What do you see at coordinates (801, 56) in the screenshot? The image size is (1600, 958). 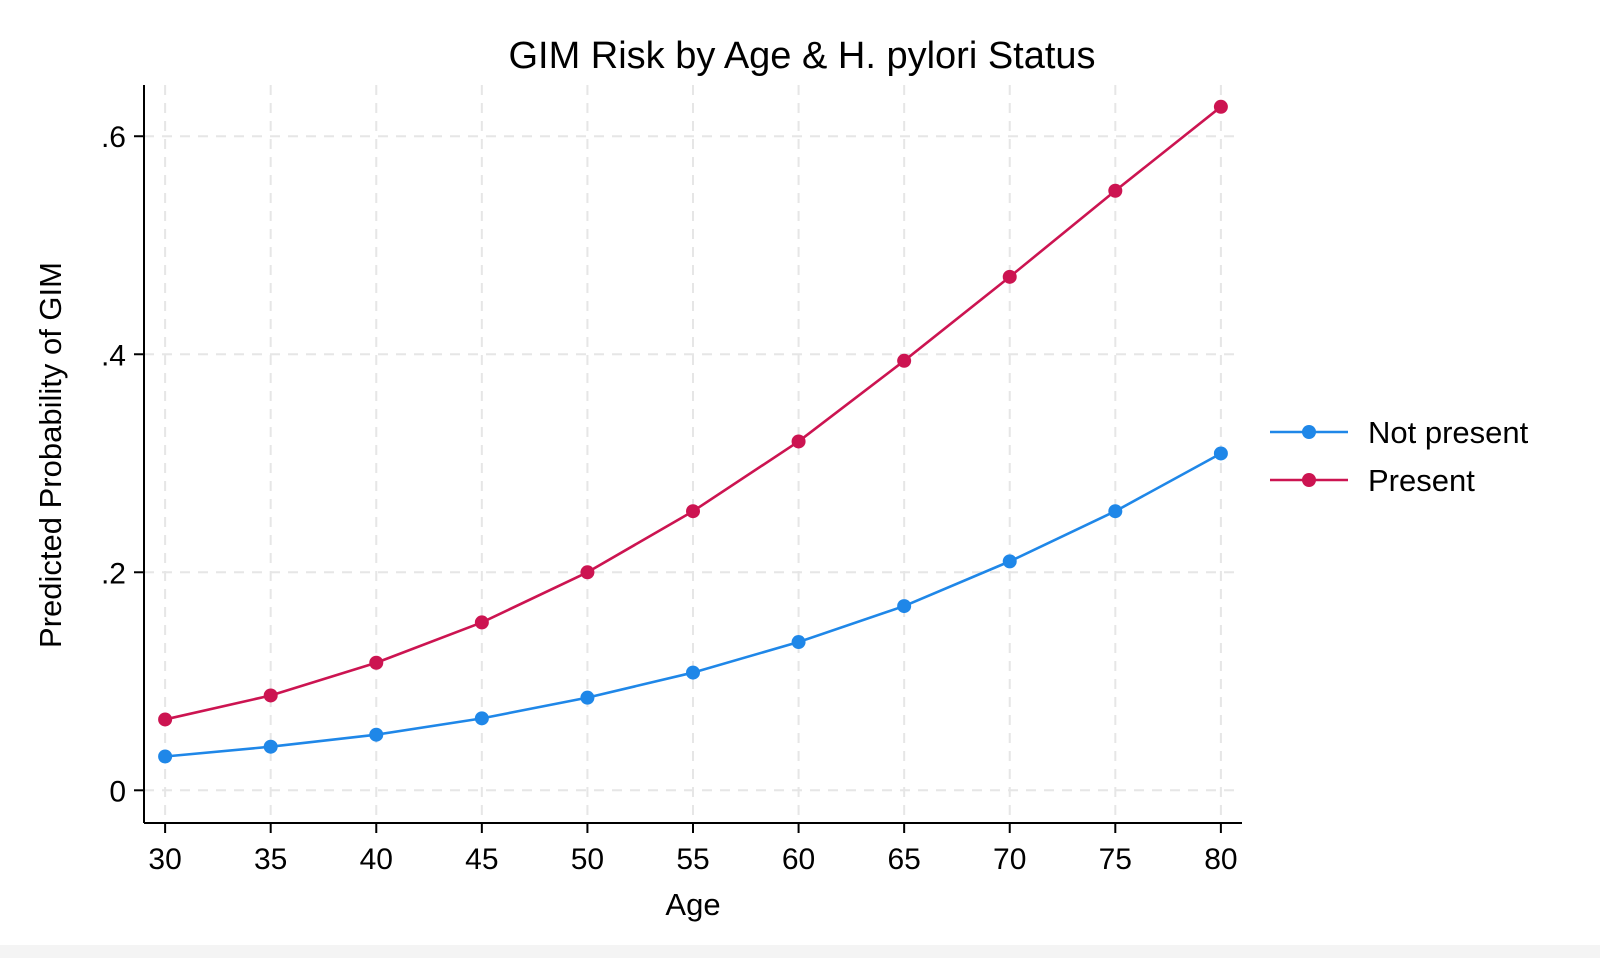 I see `chart-title: GIM Risk by Age & H. pylori Status` at bounding box center [801, 56].